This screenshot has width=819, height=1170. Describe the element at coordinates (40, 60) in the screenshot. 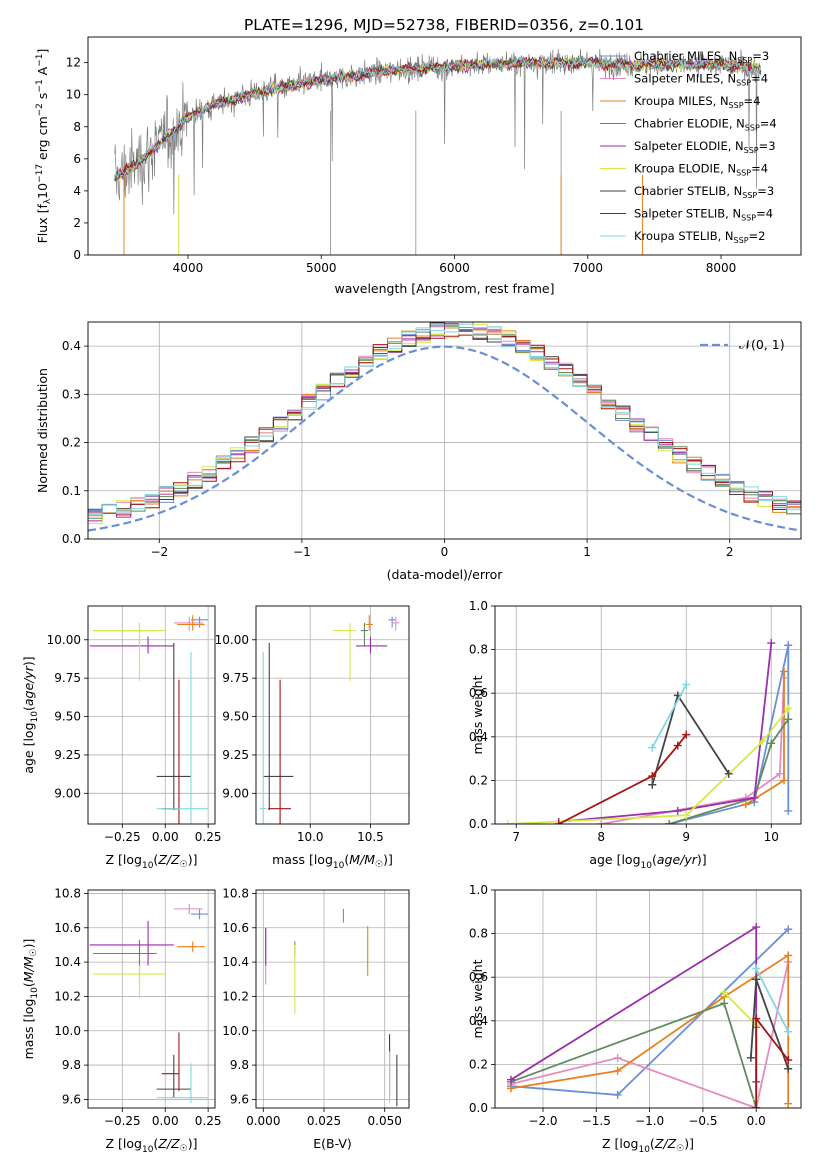

I see `label-part: −1` at that location.